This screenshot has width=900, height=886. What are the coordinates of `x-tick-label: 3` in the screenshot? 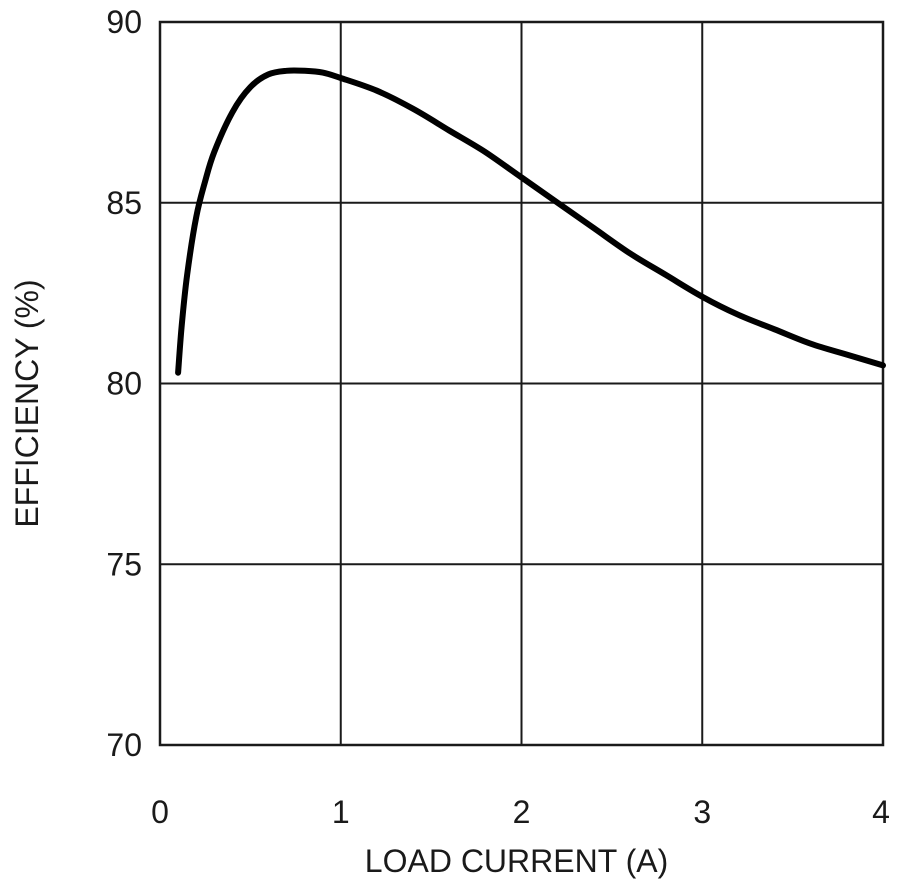 It's located at (702, 812).